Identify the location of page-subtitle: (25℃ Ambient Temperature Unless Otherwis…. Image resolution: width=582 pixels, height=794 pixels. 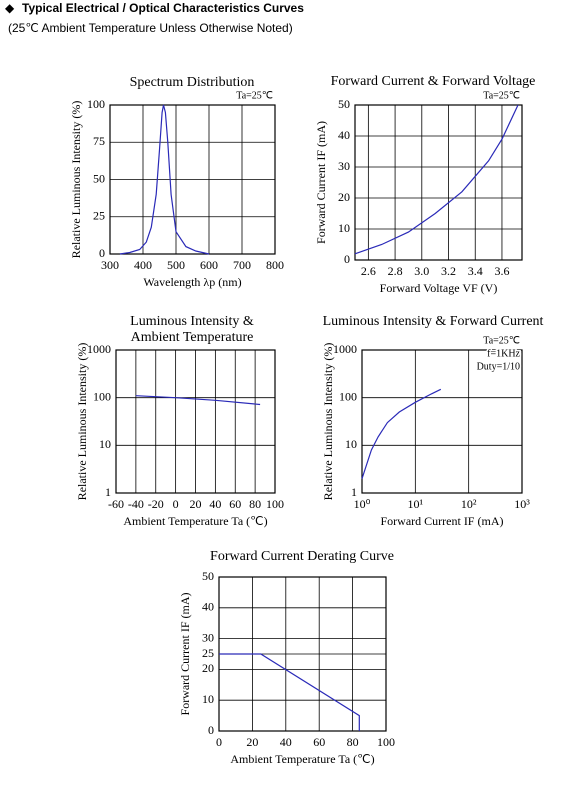
(150, 28).